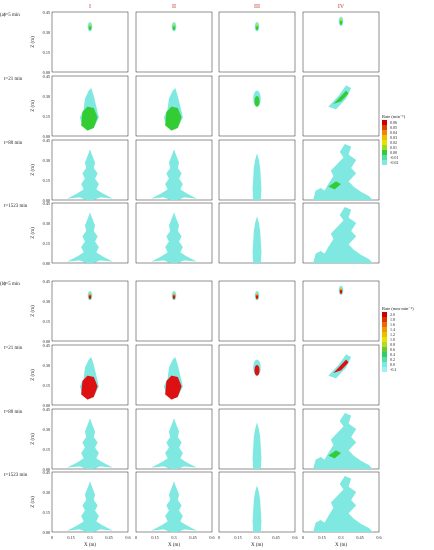  I want to click on panel-label: (b), so click(3, 284).